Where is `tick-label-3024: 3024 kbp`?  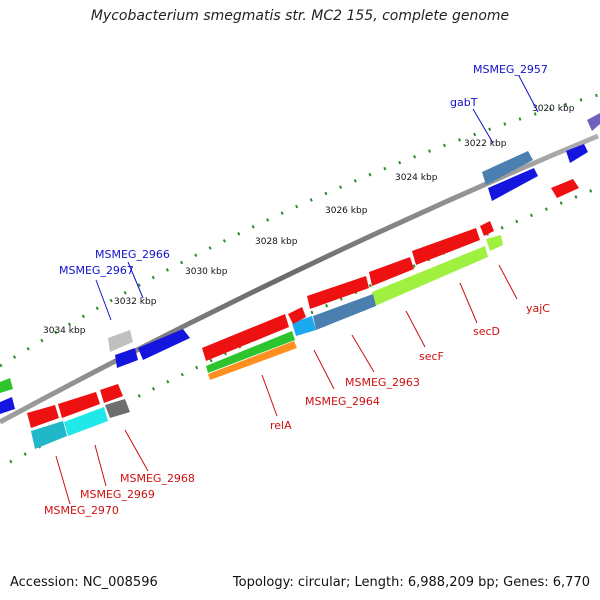
tick-label-3024: 3024 kbp is located at coordinates (416, 178).